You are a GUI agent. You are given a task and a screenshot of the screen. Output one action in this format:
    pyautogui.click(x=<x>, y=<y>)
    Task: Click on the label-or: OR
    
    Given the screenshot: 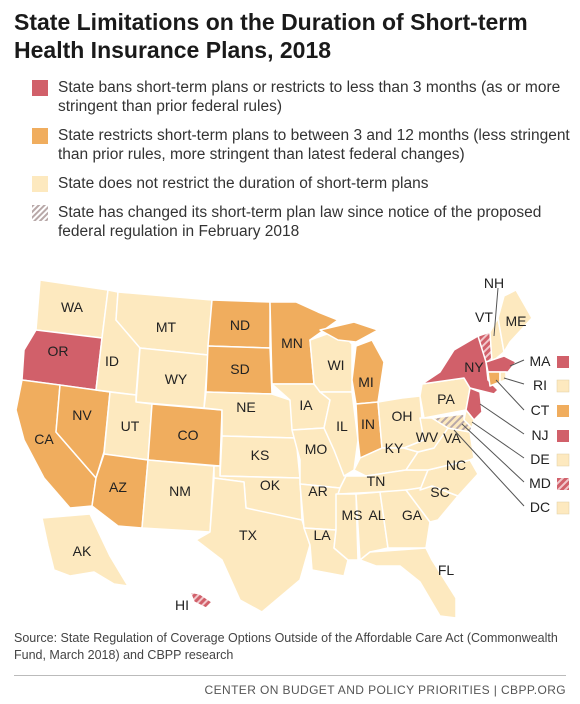 What is the action you would take?
    pyautogui.click(x=58, y=351)
    